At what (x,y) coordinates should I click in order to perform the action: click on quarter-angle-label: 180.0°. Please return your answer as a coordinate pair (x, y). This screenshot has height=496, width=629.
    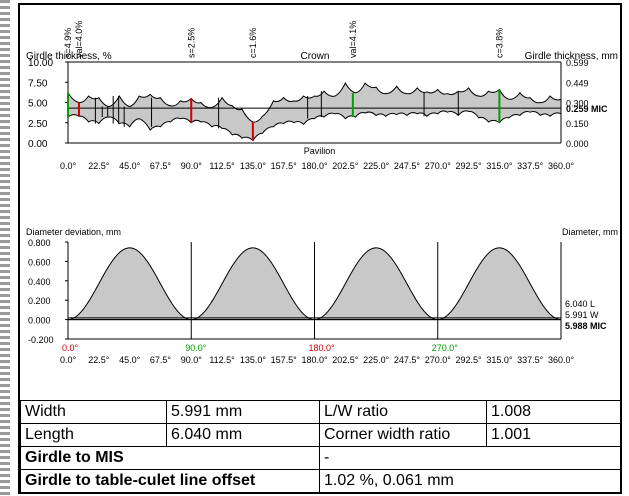
    Looking at the image, I should click on (322, 348).